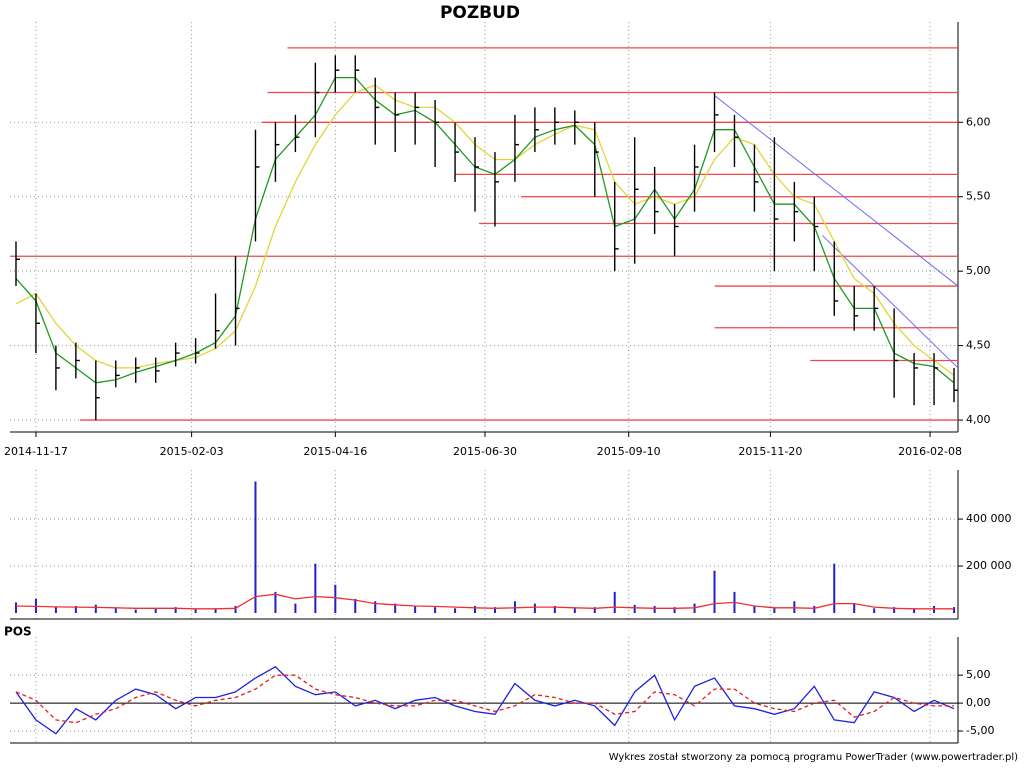 The height and width of the screenshot is (768, 1024). Describe the element at coordinates (629, 451) in the screenshot. I see `x-tick-label: 2015-09-10` at that location.